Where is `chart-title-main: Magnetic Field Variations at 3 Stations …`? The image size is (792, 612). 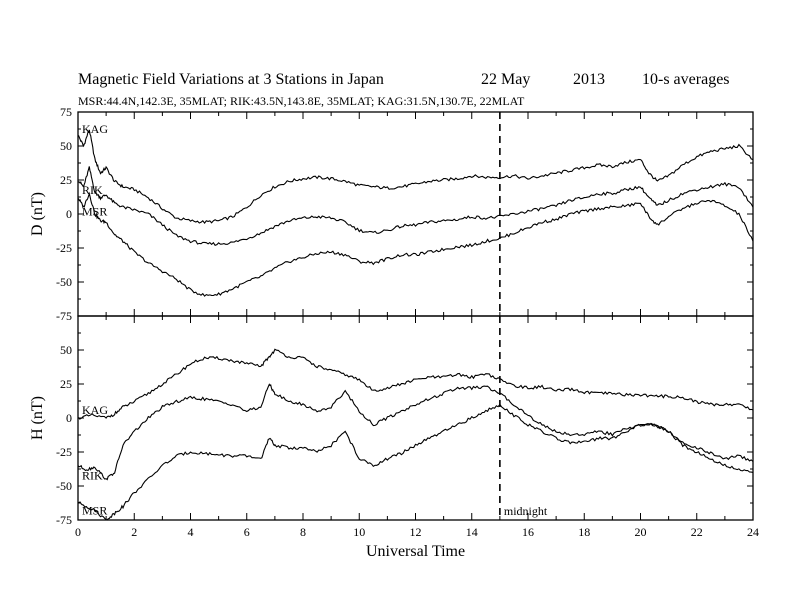
chart-title-main: Magnetic Field Variations at 3 Stations … is located at coordinates (231, 79).